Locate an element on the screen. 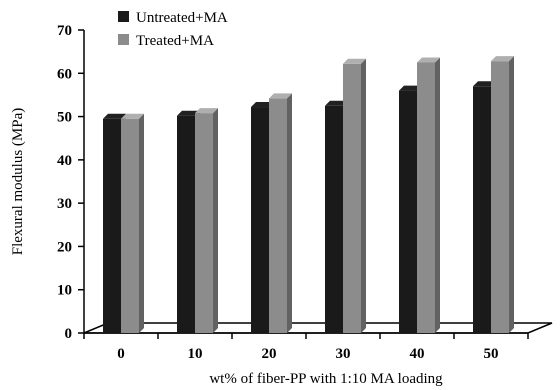  x-tick-label: 20 is located at coordinates (269, 354).